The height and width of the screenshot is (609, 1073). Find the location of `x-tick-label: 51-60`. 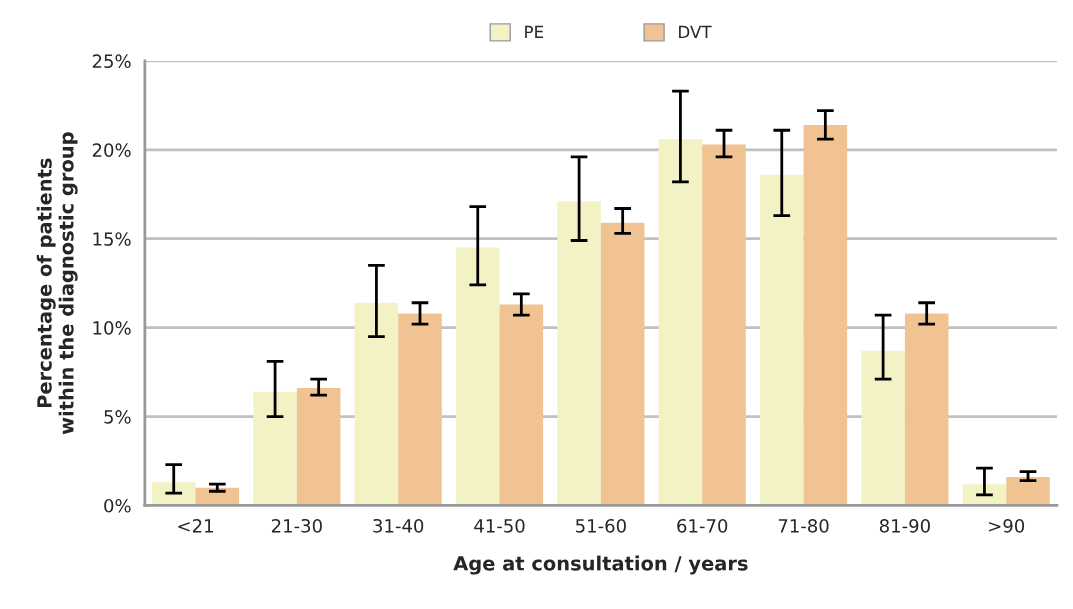

x-tick-label: 51-60 is located at coordinates (601, 525).